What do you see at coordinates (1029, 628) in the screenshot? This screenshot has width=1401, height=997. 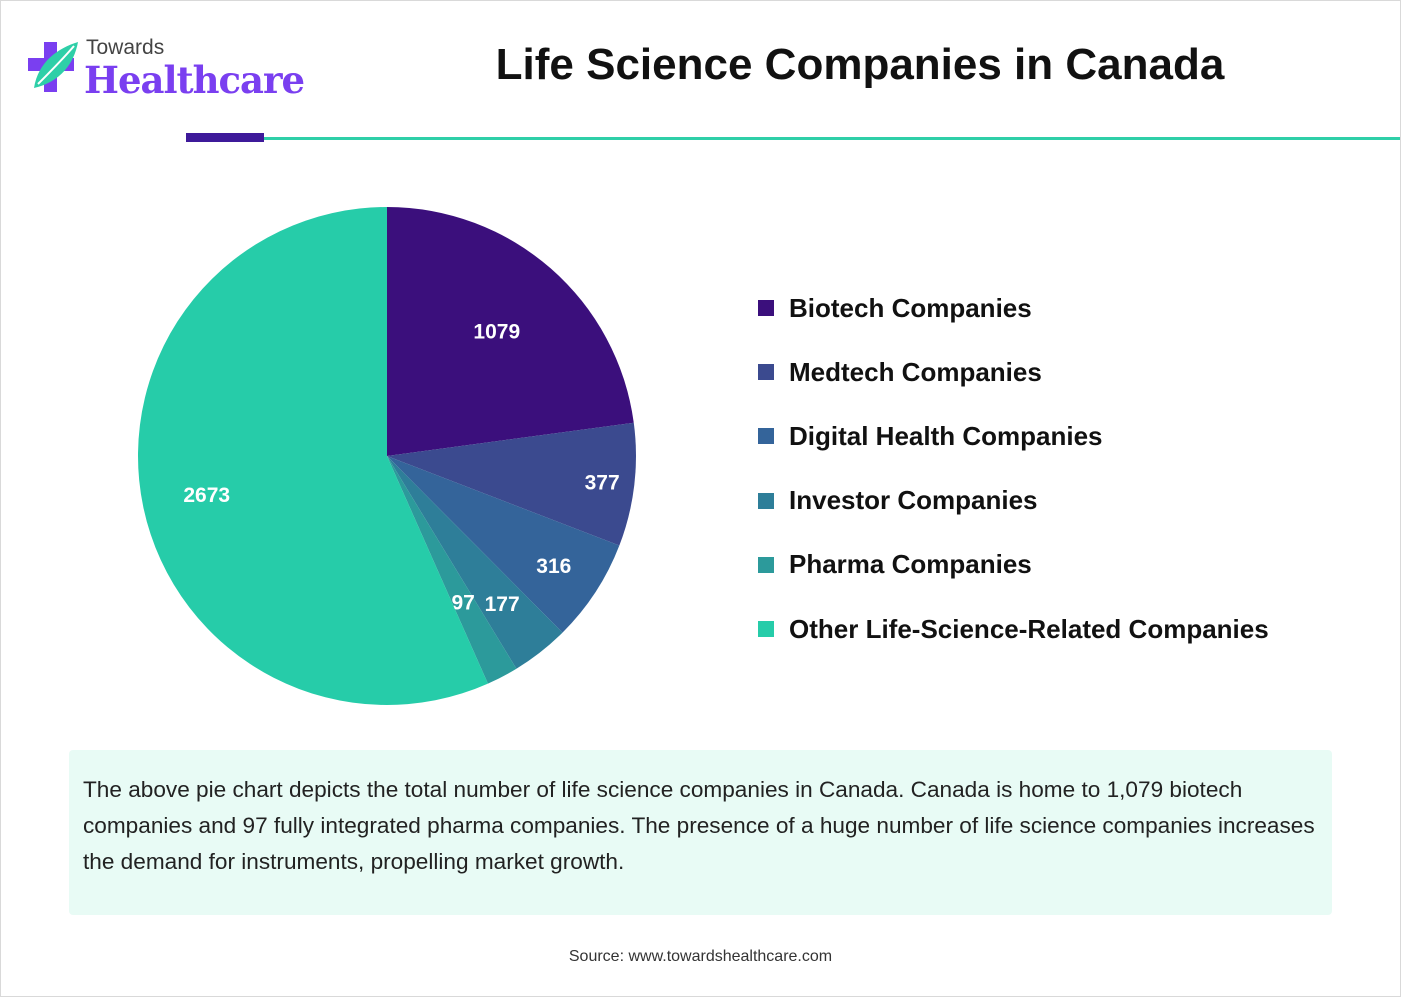 I see `legend-label: Other Life-Science-Related Companies` at bounding box center [1029, 628].